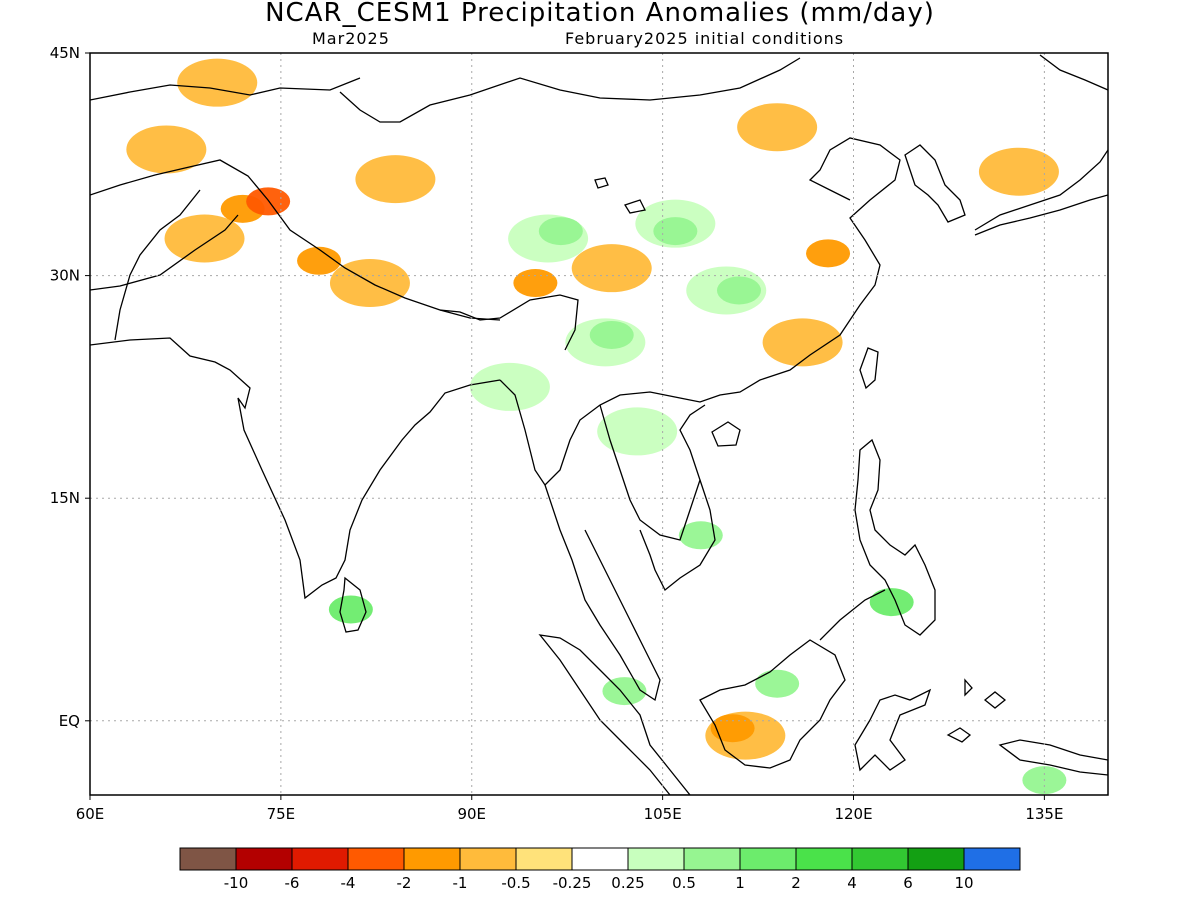 This screenshot has width=1200, height=900. Describe the element at coordinates (796, 883) in the screenshot. I see `colorbar-label: 2` at that location.